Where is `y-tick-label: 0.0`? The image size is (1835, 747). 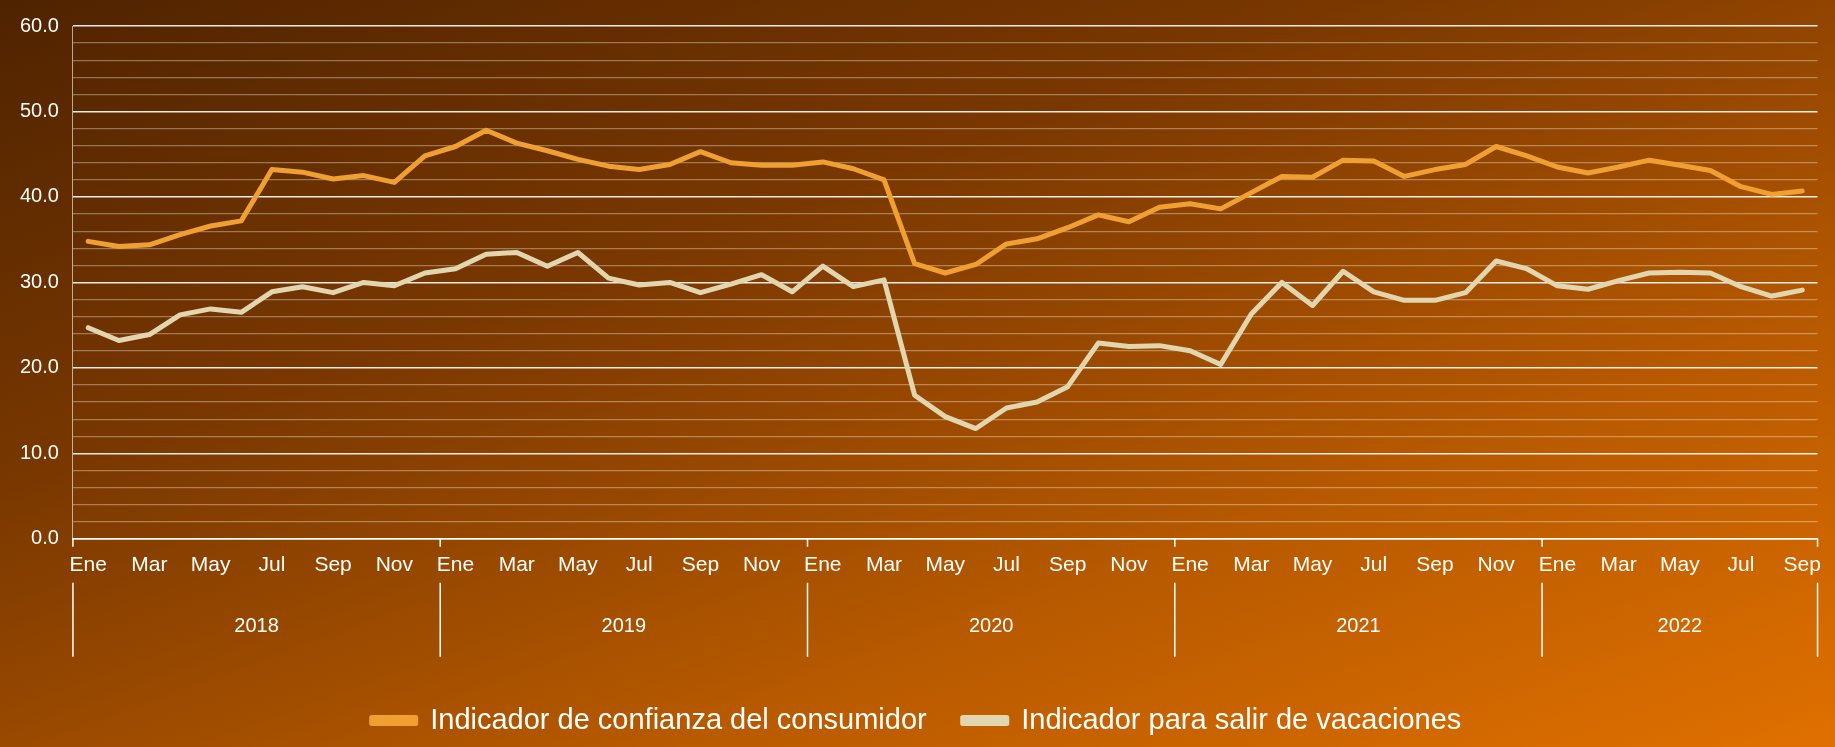
y-tick-label: 0.0 is located at coordinates (45, 537).